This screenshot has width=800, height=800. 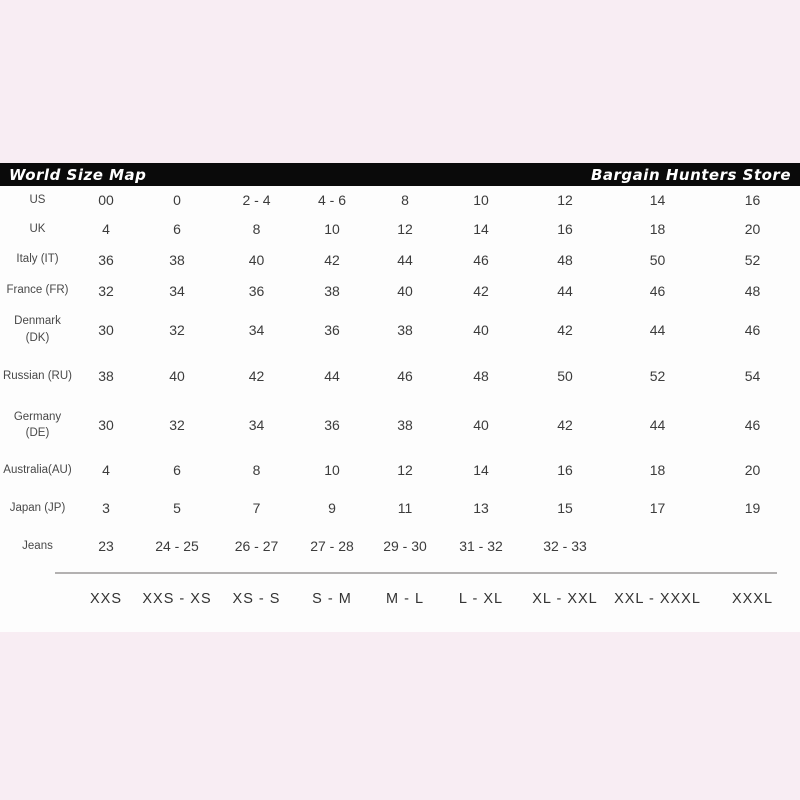 I want to click on row-label: Russian (RU), so click(x=37, y=375).